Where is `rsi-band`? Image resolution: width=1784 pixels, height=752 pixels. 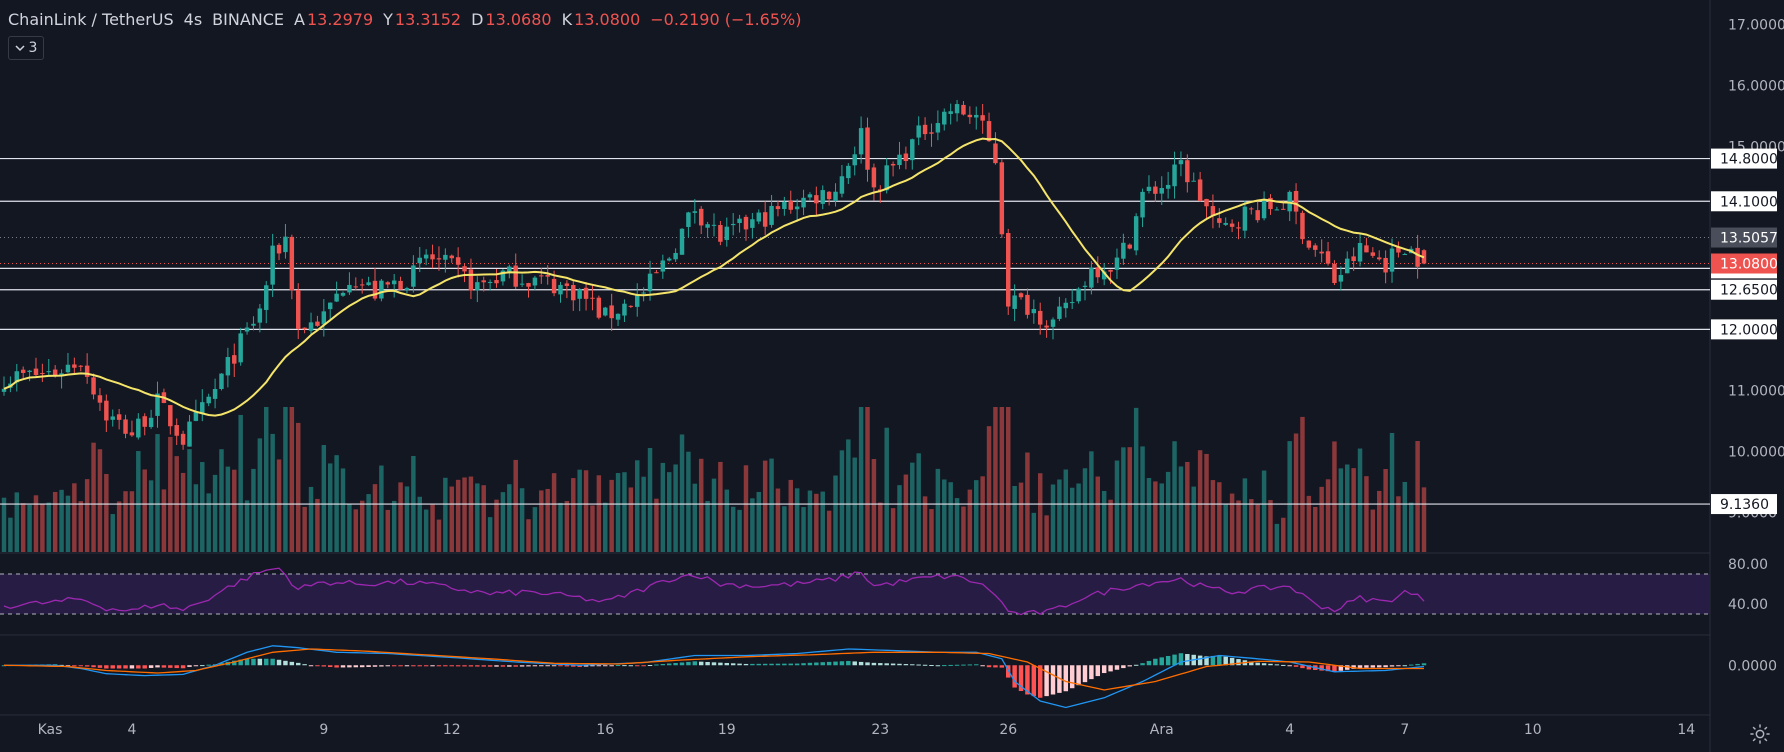 rsi-band is located at coordinates (855, 594).